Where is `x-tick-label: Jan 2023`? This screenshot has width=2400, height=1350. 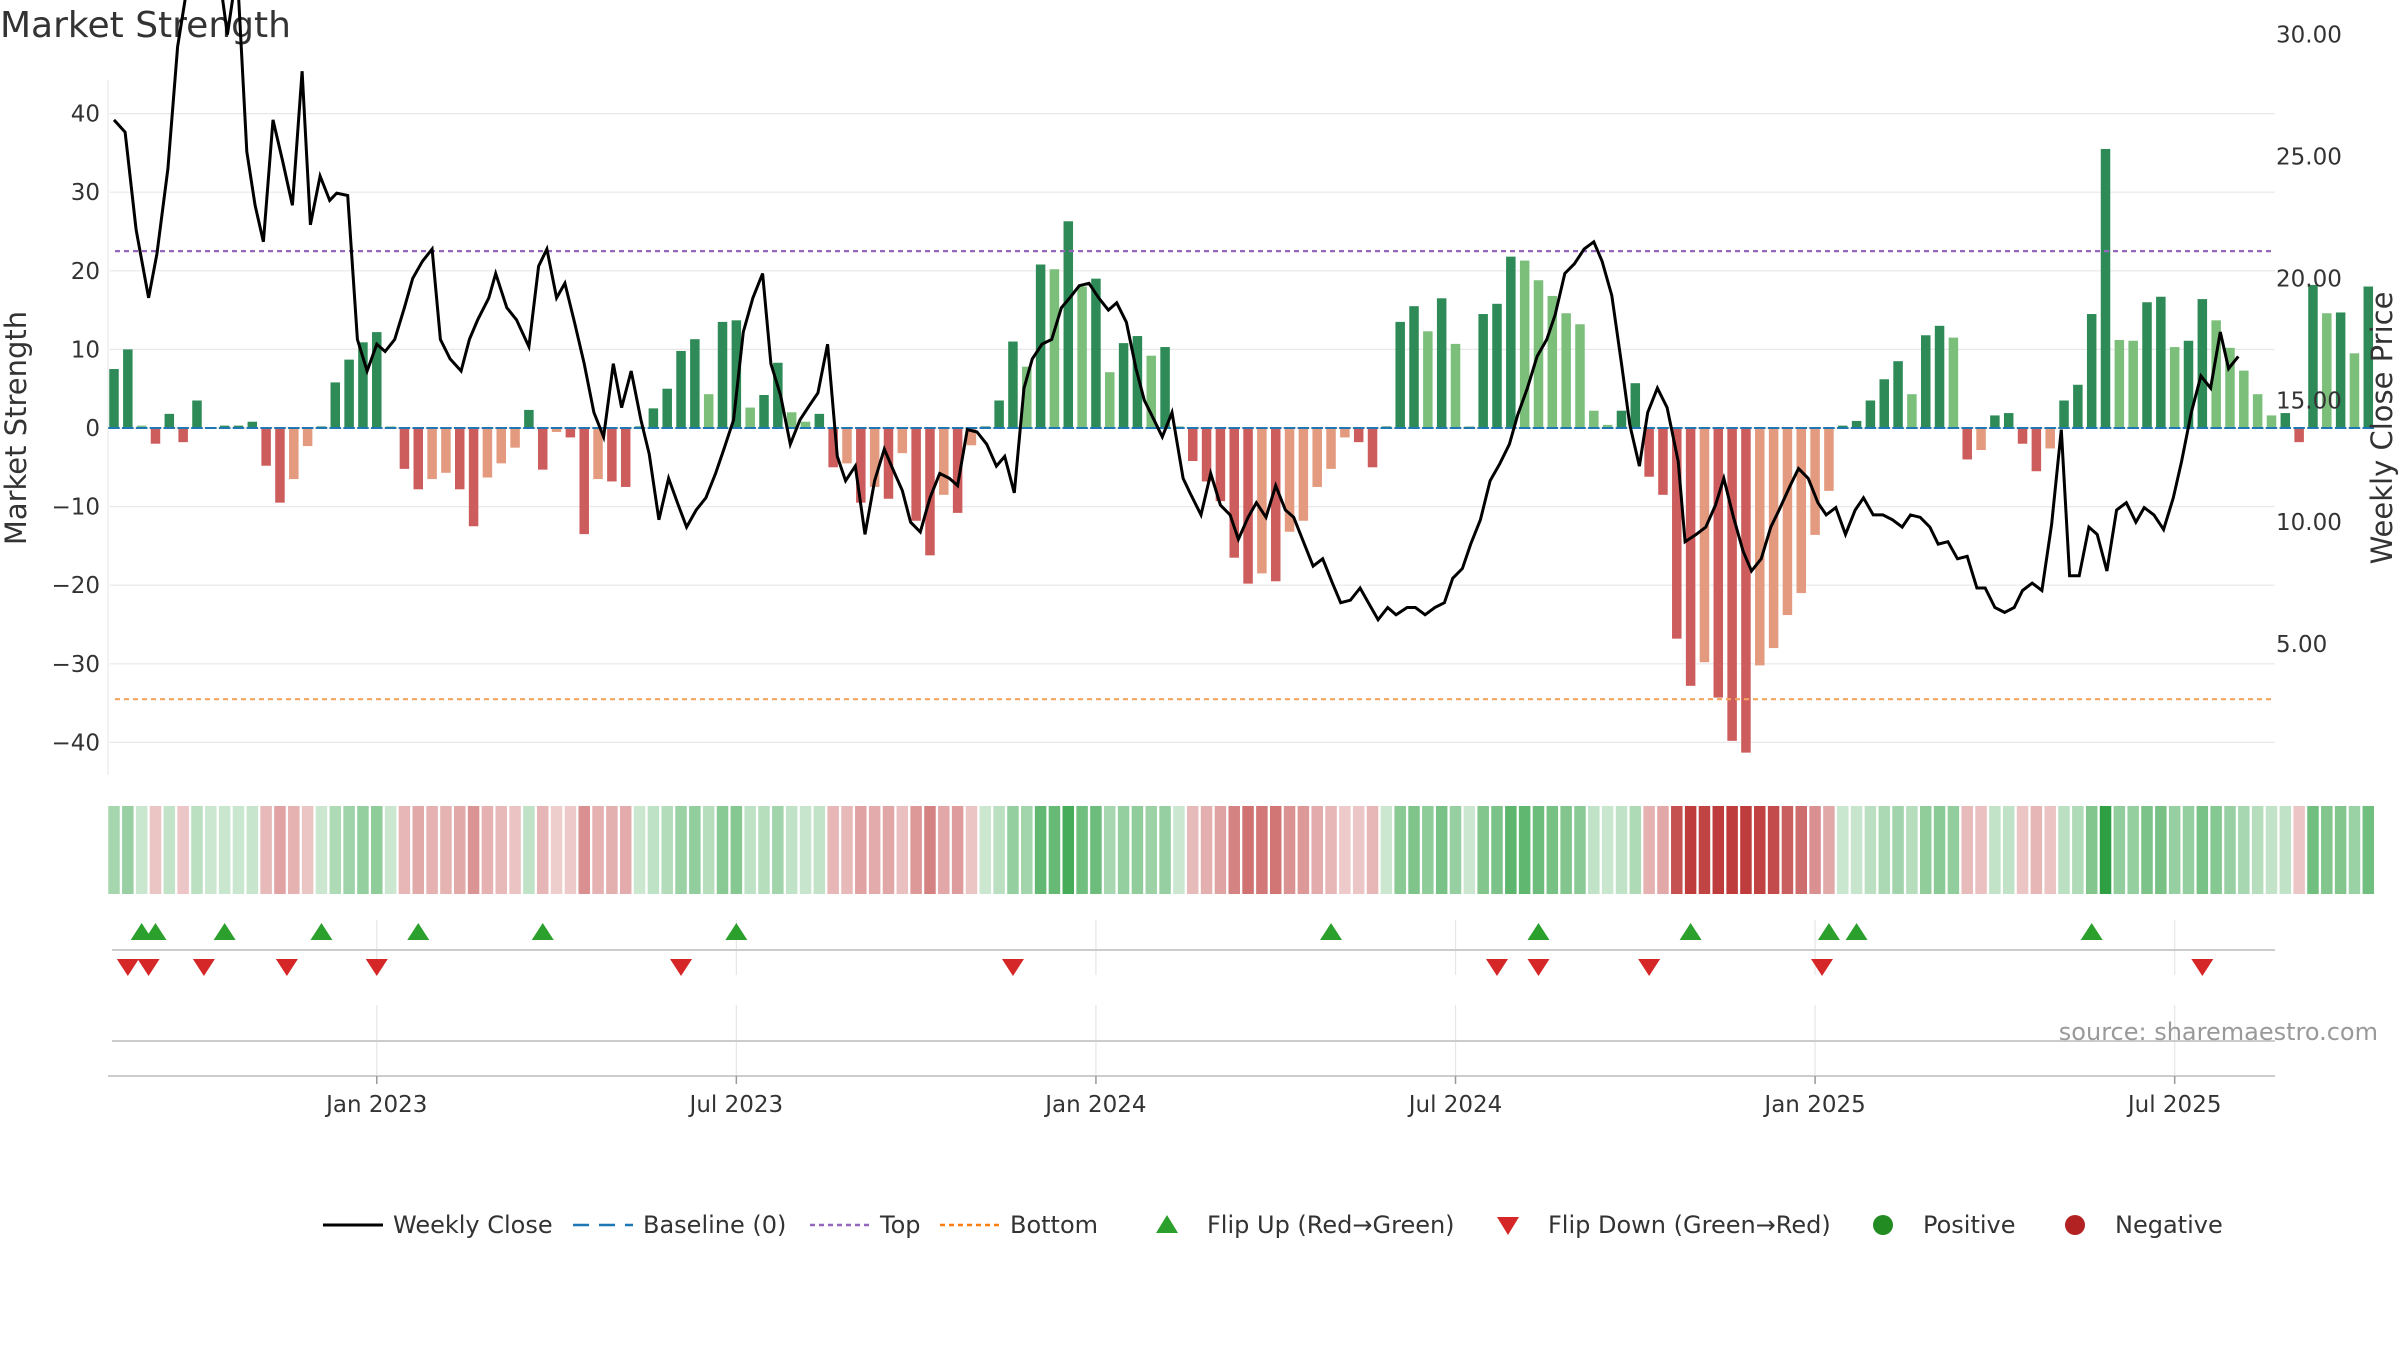
x-tick-label: Jan 2023 is located at coordinates (375, 1105).